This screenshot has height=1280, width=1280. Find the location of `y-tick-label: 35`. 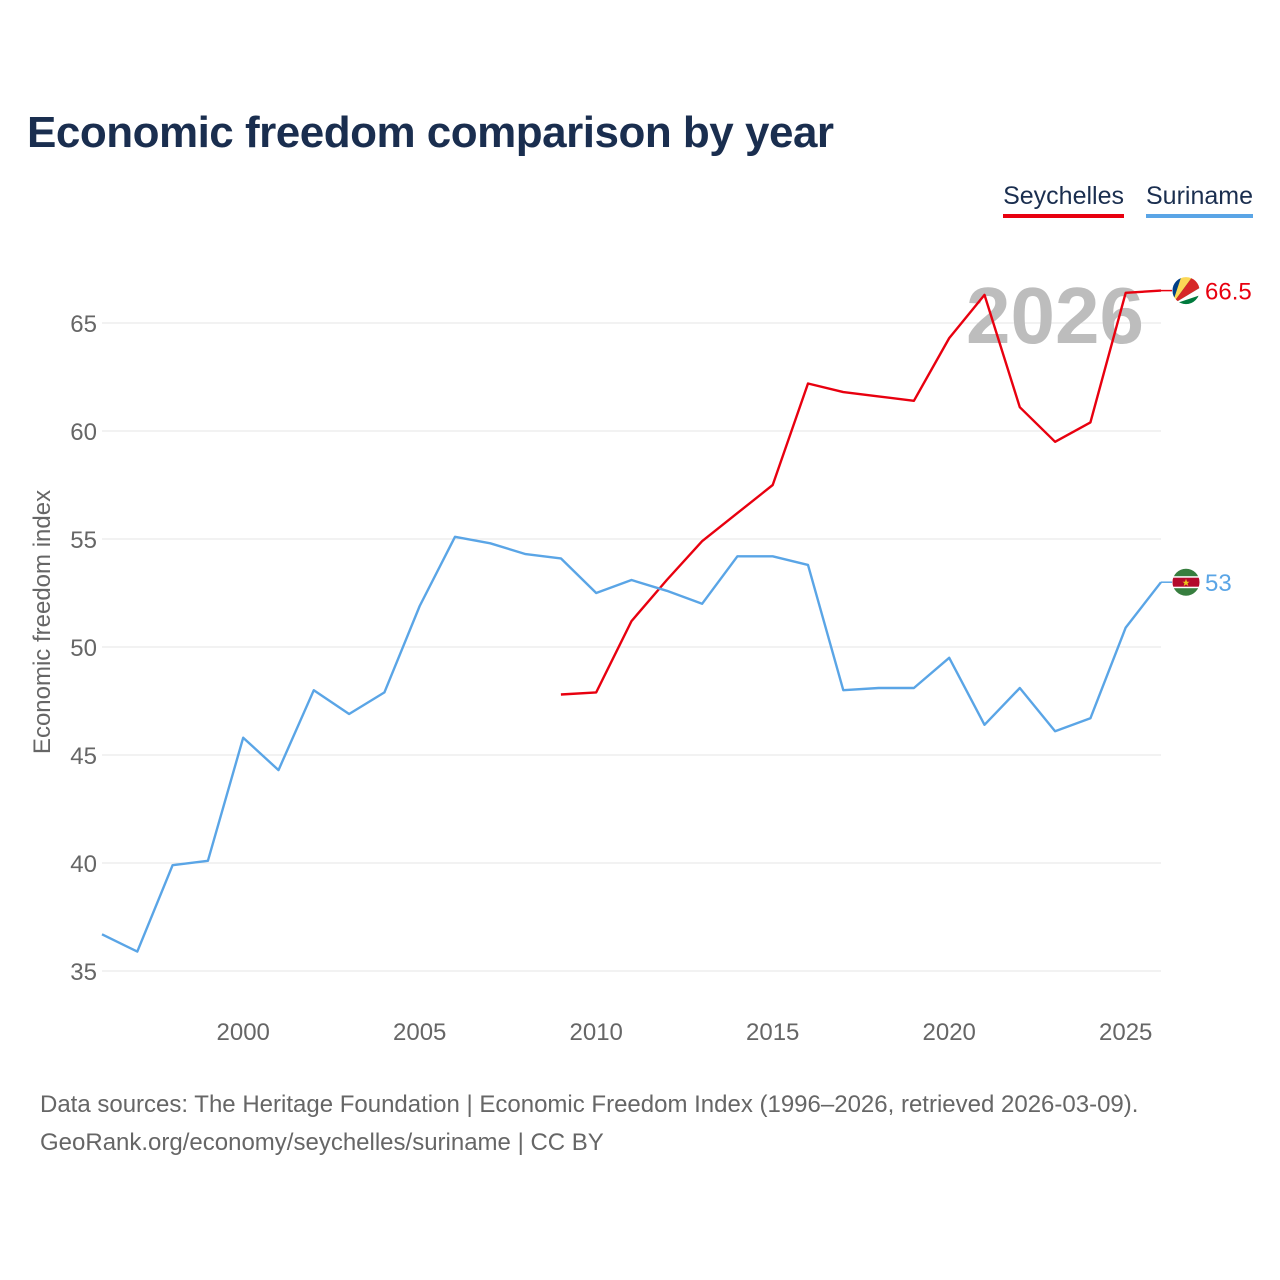

y-tick-label: 35 is located at coordinates (83, 972).